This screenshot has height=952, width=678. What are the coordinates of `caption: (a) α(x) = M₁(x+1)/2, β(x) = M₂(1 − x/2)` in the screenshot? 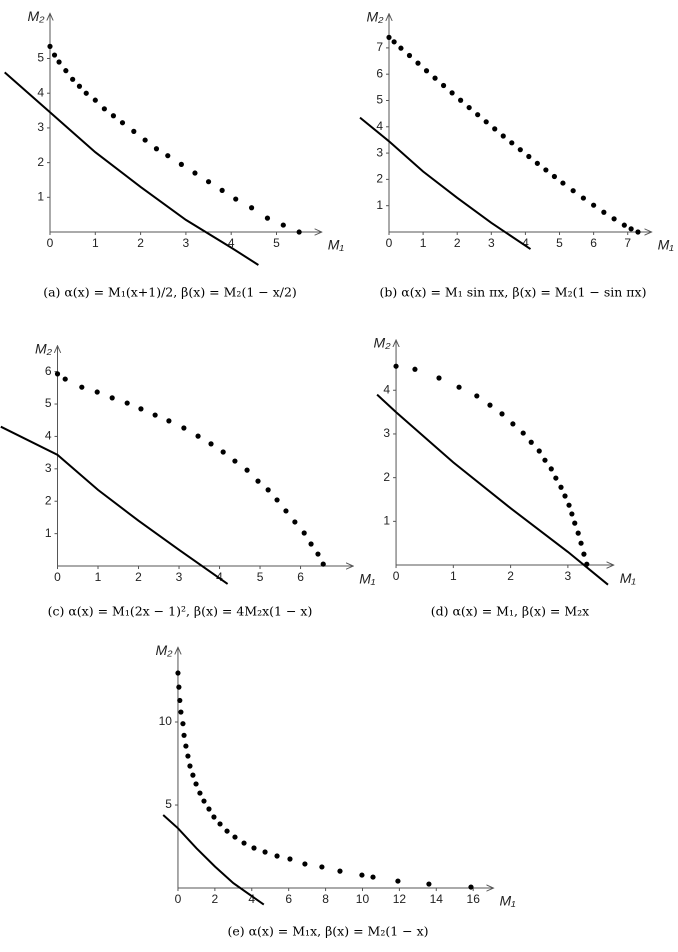 It's located at (170, 292).